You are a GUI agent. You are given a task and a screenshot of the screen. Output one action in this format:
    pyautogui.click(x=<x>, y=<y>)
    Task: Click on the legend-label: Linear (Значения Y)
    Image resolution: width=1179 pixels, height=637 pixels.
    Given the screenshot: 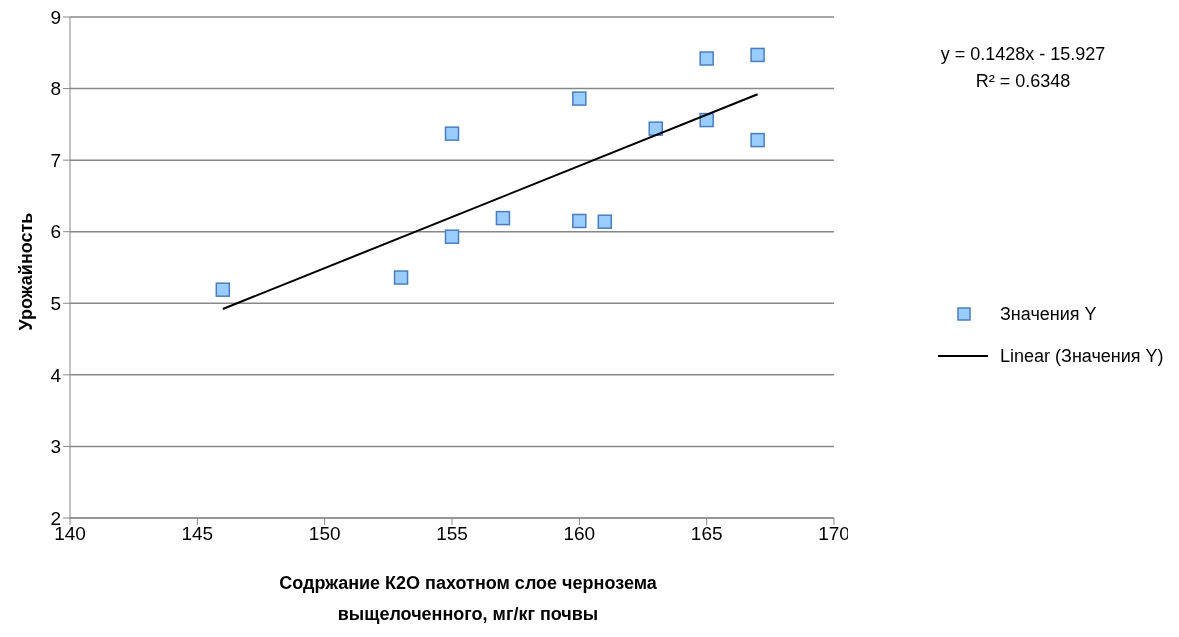 What is the action you would take?
    pyautogui.click(x=1082, y=356)
    